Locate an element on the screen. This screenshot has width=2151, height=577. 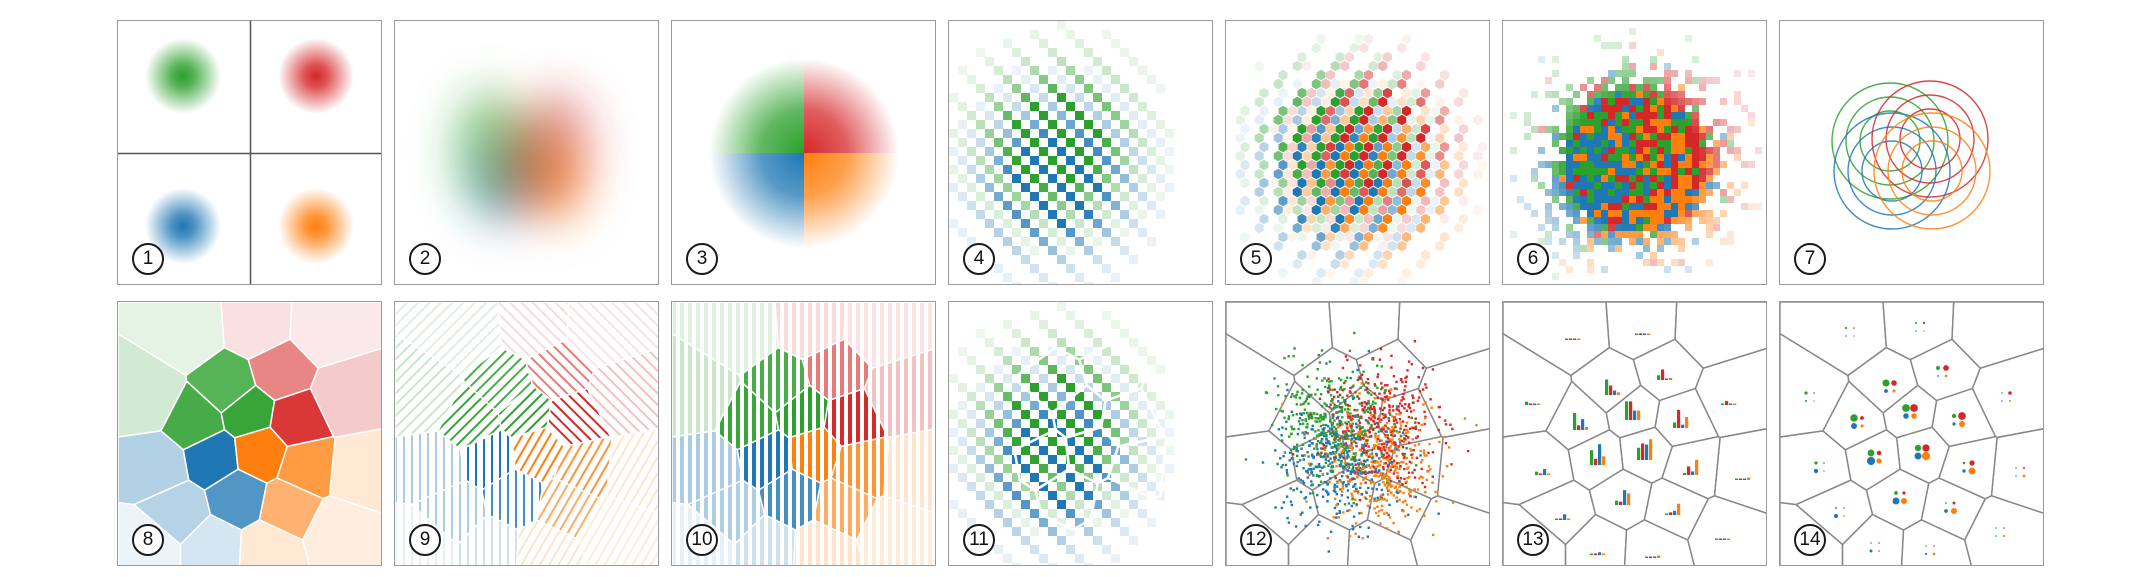
panel-number-badge: 4 is located at coordinates (979, 259).